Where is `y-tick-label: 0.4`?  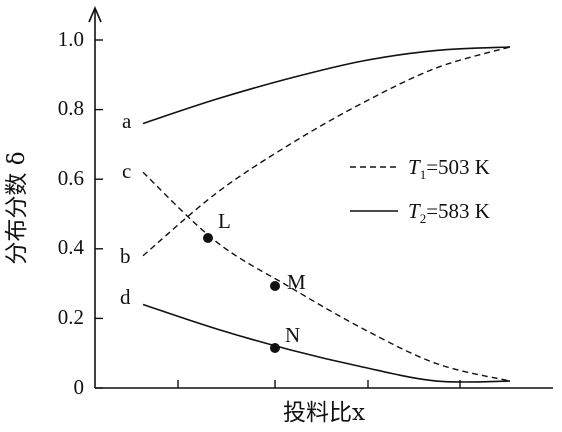
y-tick-label: 0.4 is located at coordinates (71, 247).